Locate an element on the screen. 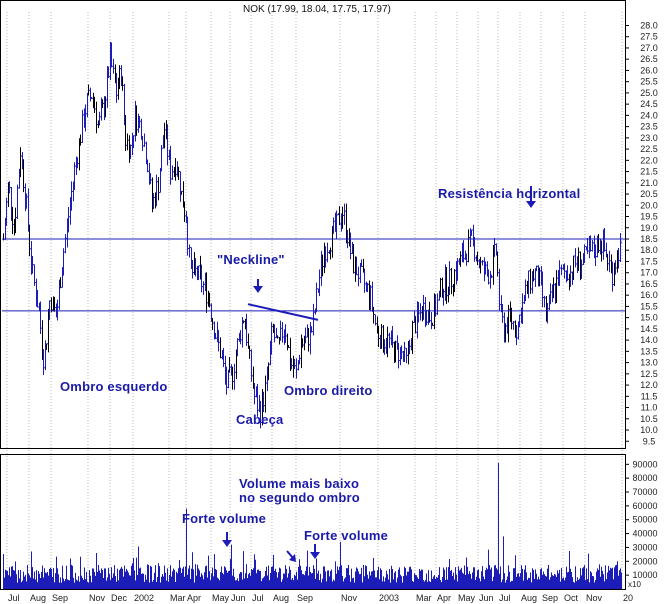 This screenshot has height=604, width=668. y-tick-label: 14.5 is located at coordinates (649, 329).